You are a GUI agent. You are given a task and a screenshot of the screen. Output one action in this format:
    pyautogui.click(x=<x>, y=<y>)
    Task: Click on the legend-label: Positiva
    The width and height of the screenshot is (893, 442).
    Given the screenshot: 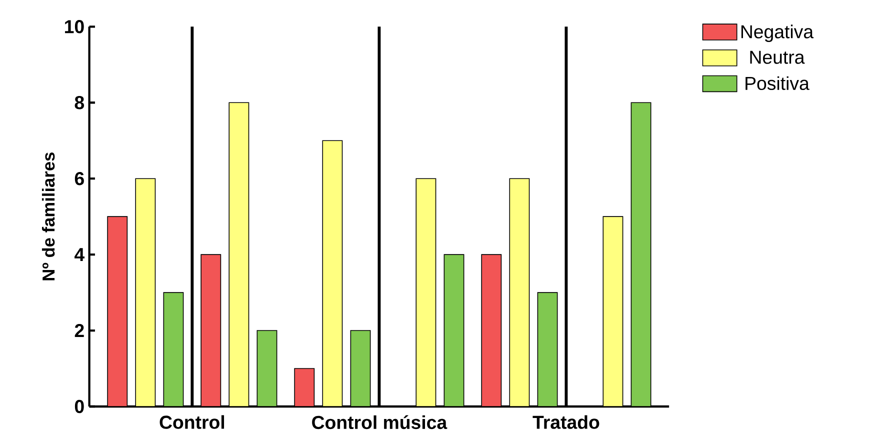 What is the action you would take?
    pyautogui.click(x=778, y=83)
    